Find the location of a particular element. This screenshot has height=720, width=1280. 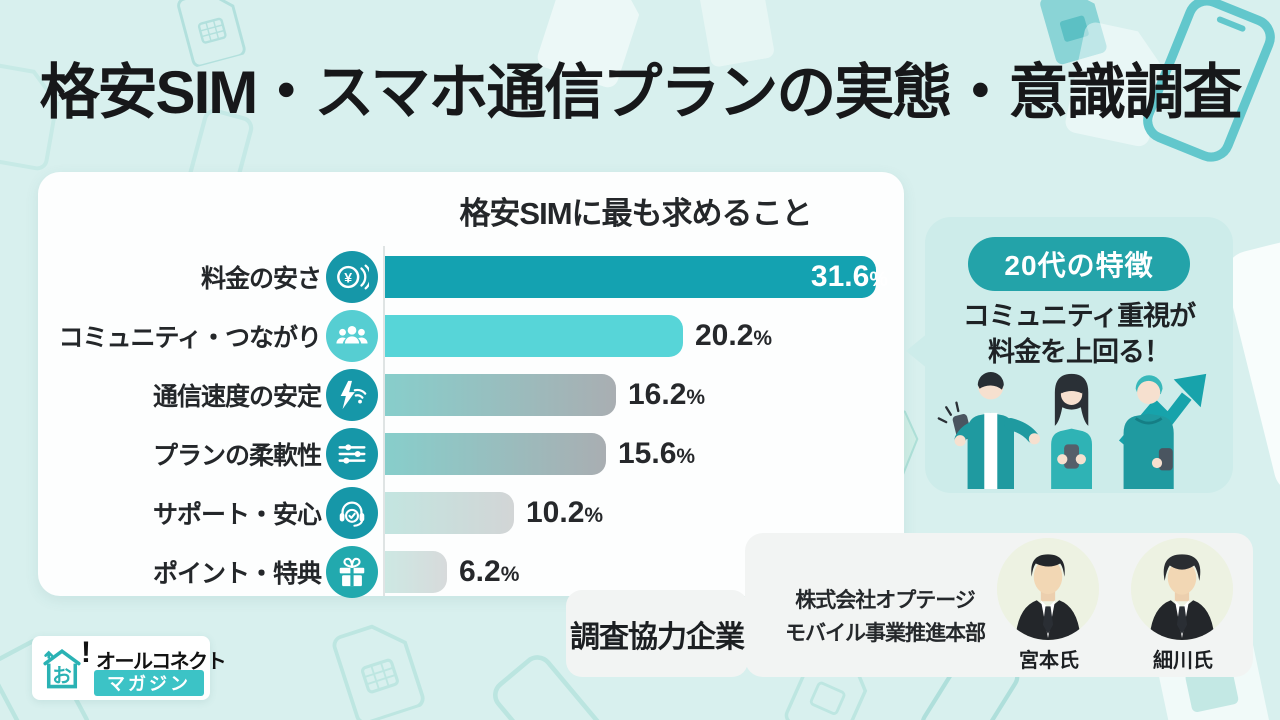

bar-track: 16.2% is located at coordinates (643, 395).